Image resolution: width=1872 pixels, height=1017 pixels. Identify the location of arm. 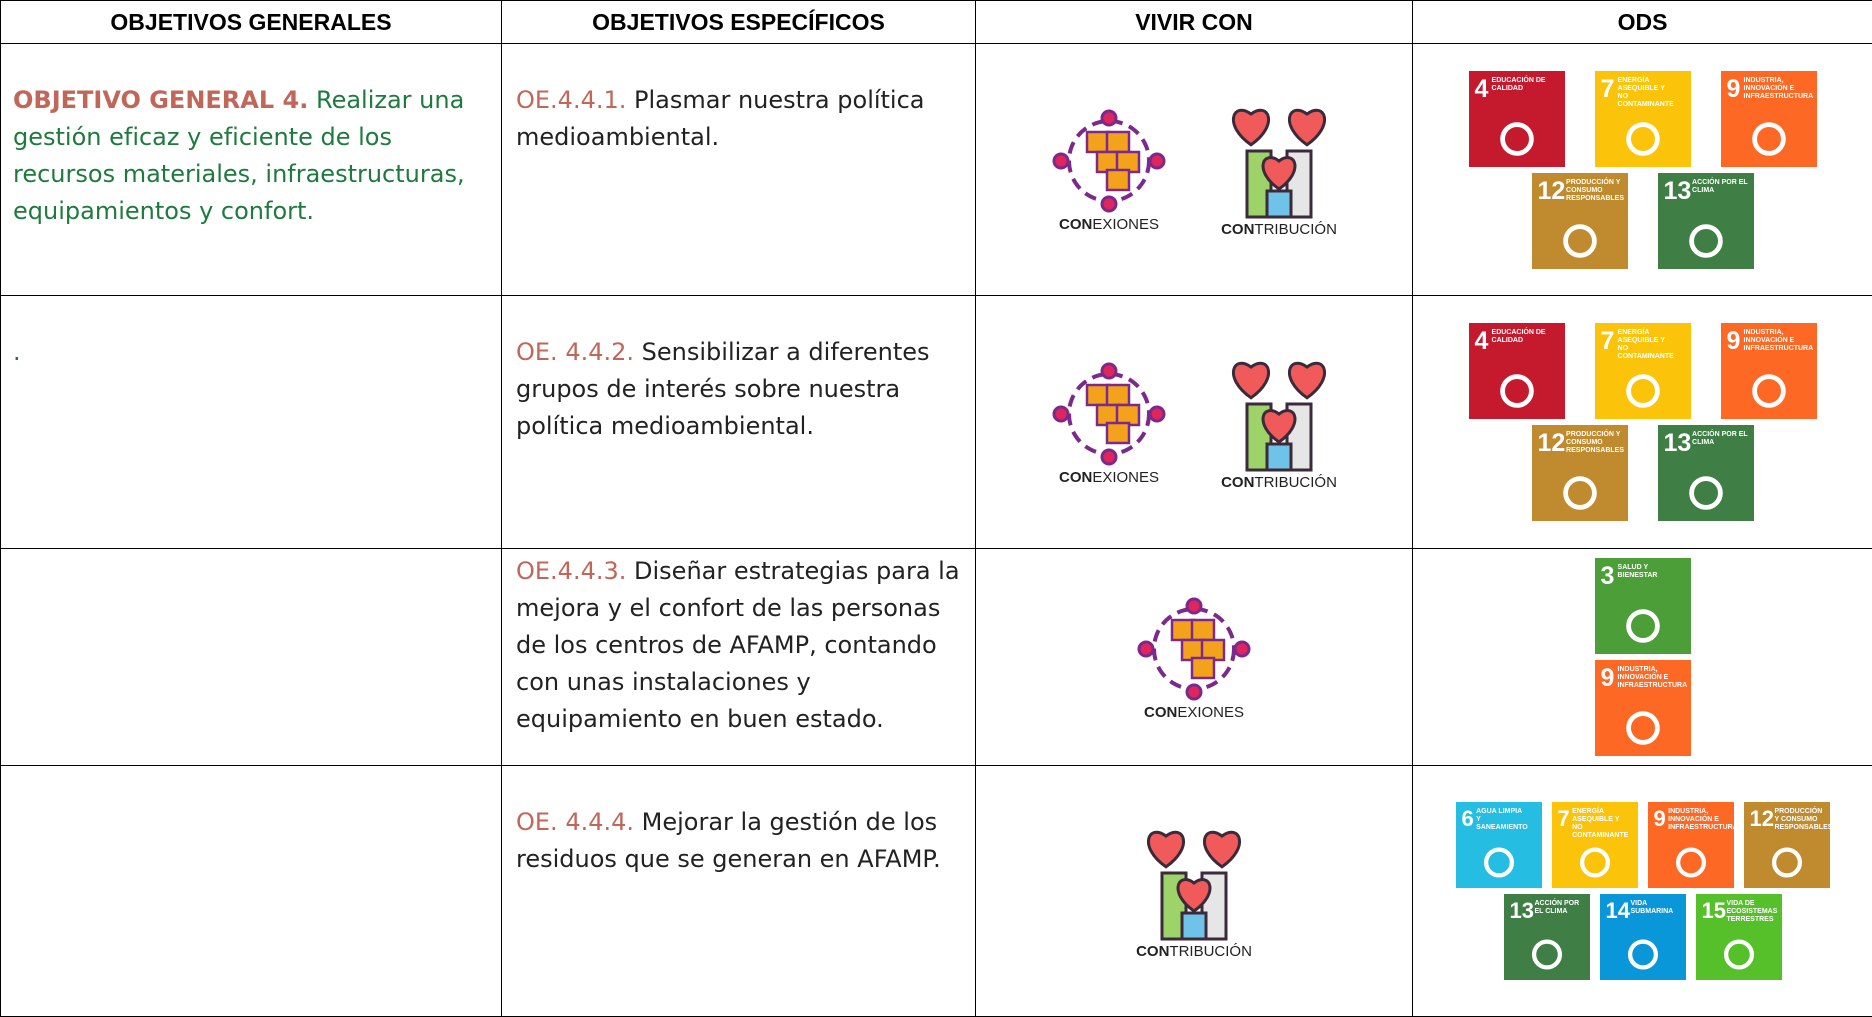
(1279, 204).